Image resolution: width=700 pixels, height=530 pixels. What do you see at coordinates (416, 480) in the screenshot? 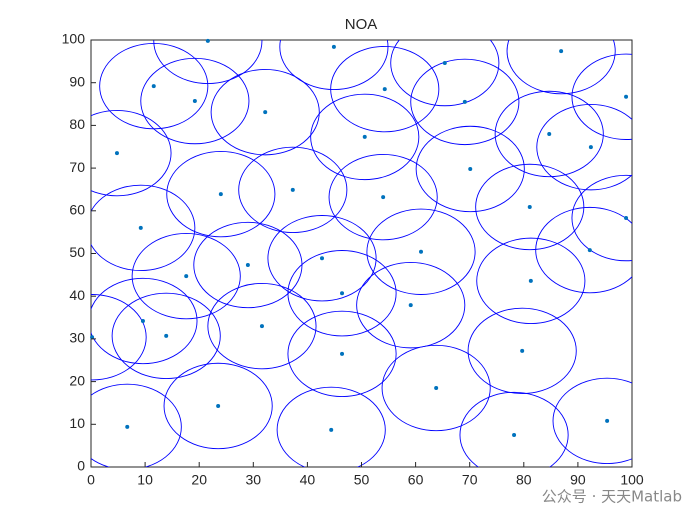
I see `x-tick-label: 60` at bounding box center [416, 480].